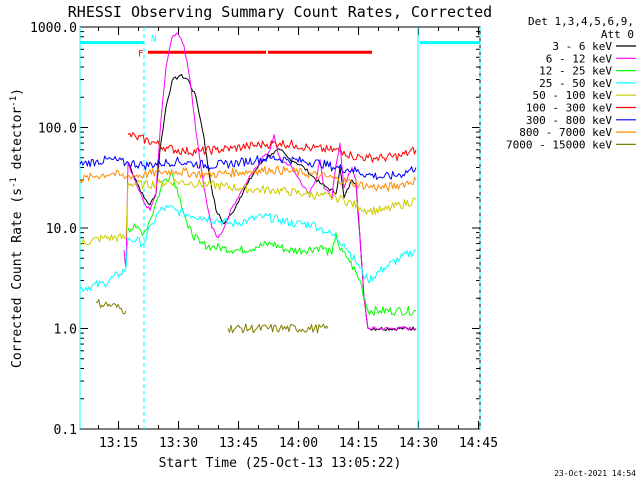  Describe the element at coordinates (14, 182) in the screenshot. I see `y-axis-label-sup1: -1` at that location.